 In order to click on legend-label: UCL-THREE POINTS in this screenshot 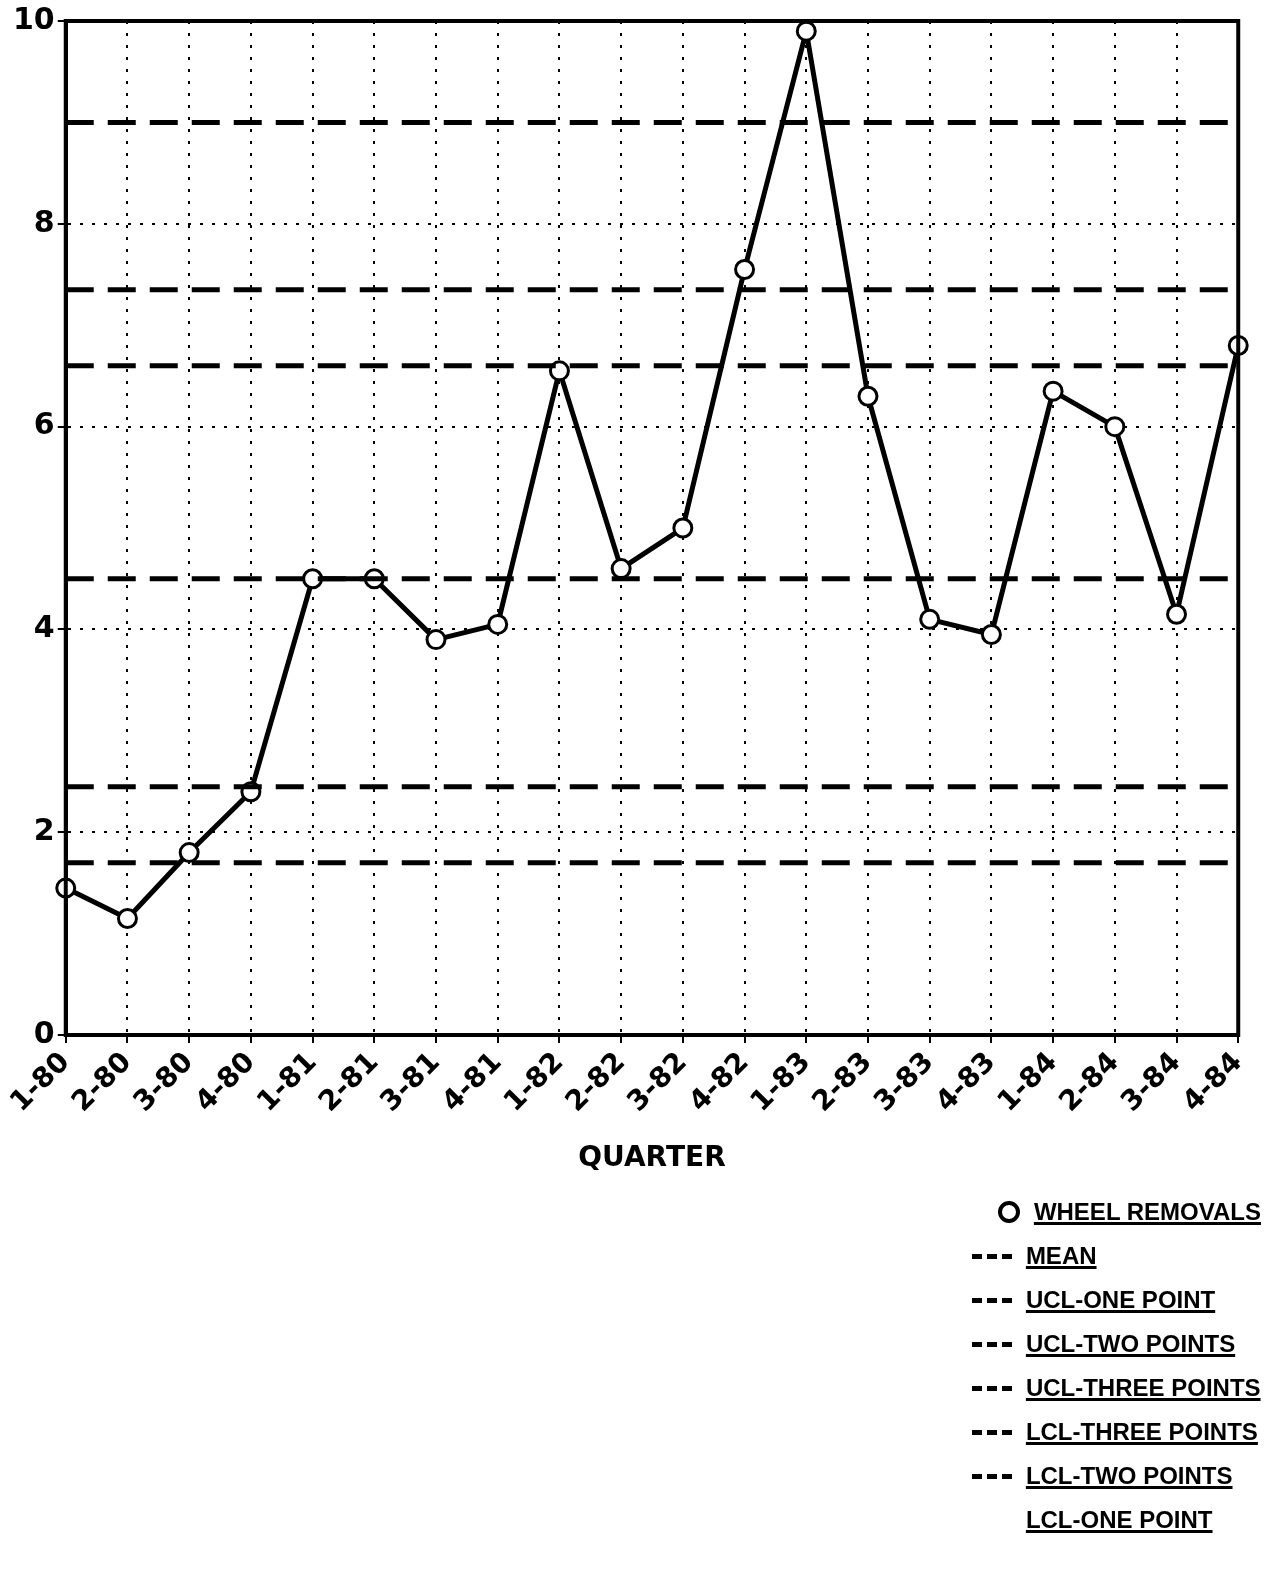, I will do `click(1143, 1388)`.